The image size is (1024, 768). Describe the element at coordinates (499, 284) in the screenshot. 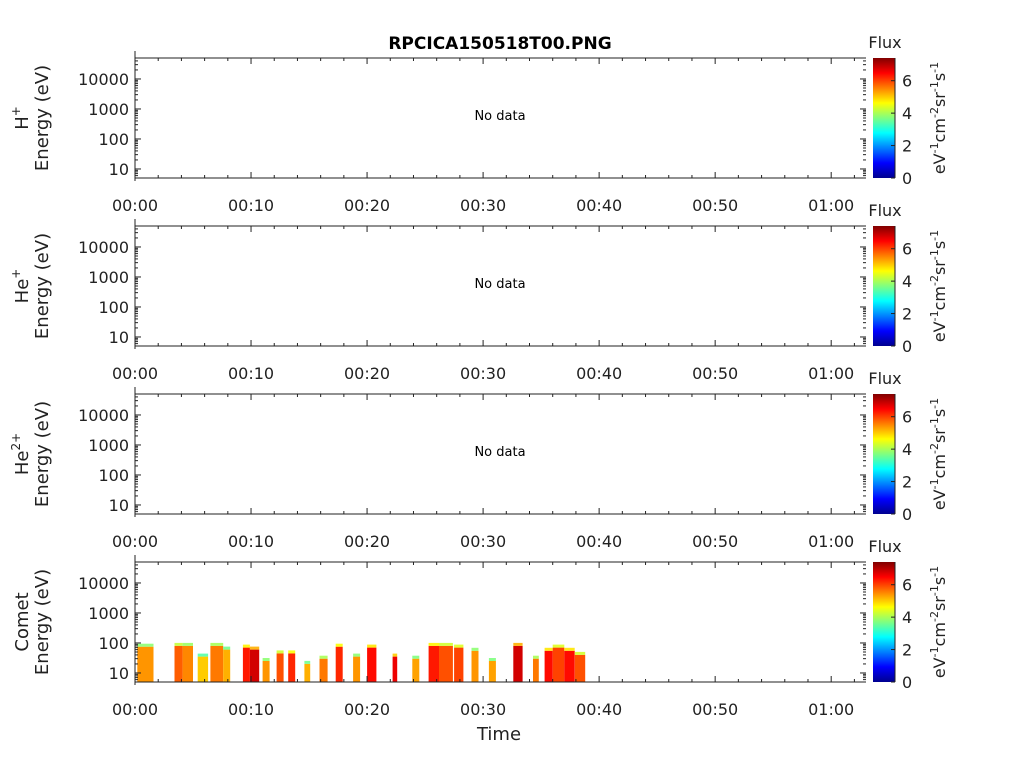

I see `no-data-annotation: No data` at that location.